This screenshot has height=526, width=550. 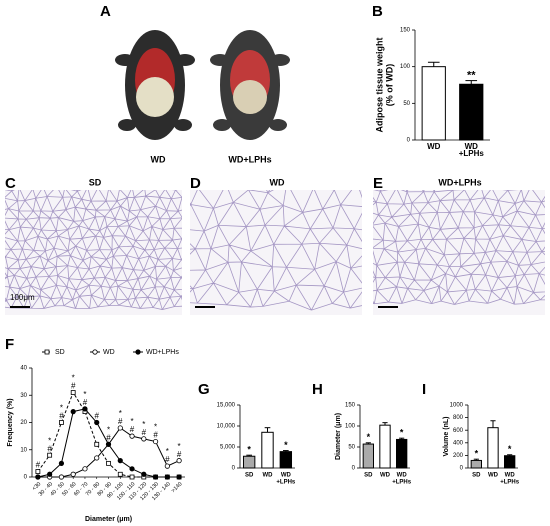 What do you see at coordinates (338, 436) in the screenshot?
I see `y-axis-label: Diameter (μm)` at bounding box center [338, 436].